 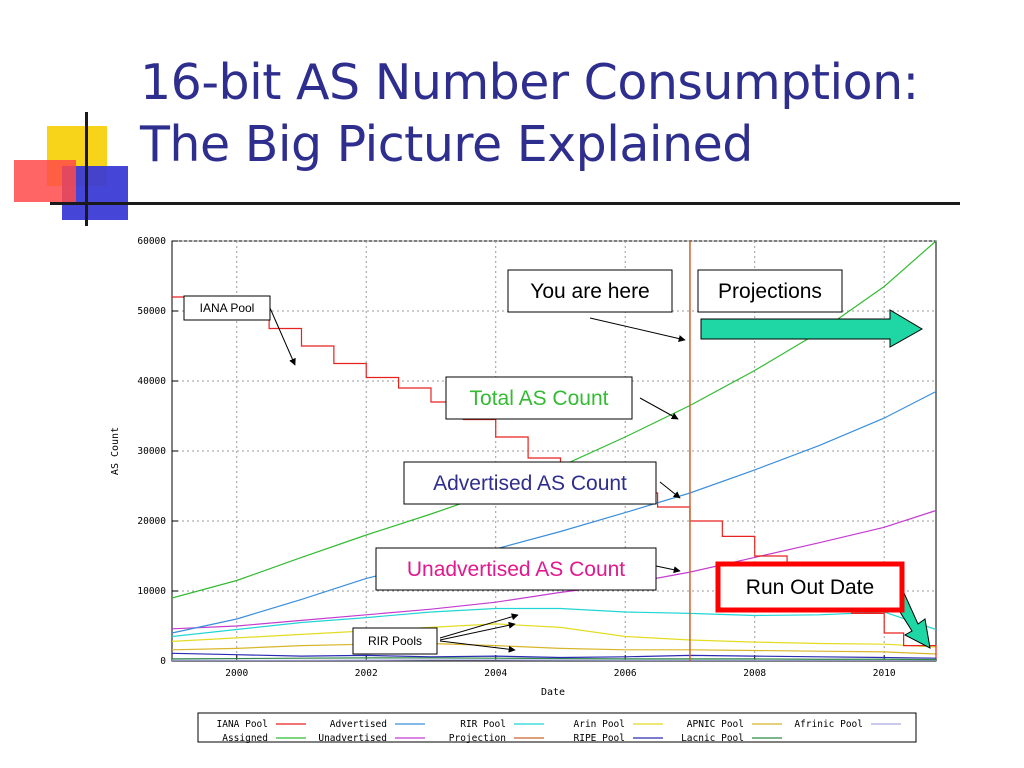 I want to click on legend-label-projection: Projection, so click(x=477, y=738).